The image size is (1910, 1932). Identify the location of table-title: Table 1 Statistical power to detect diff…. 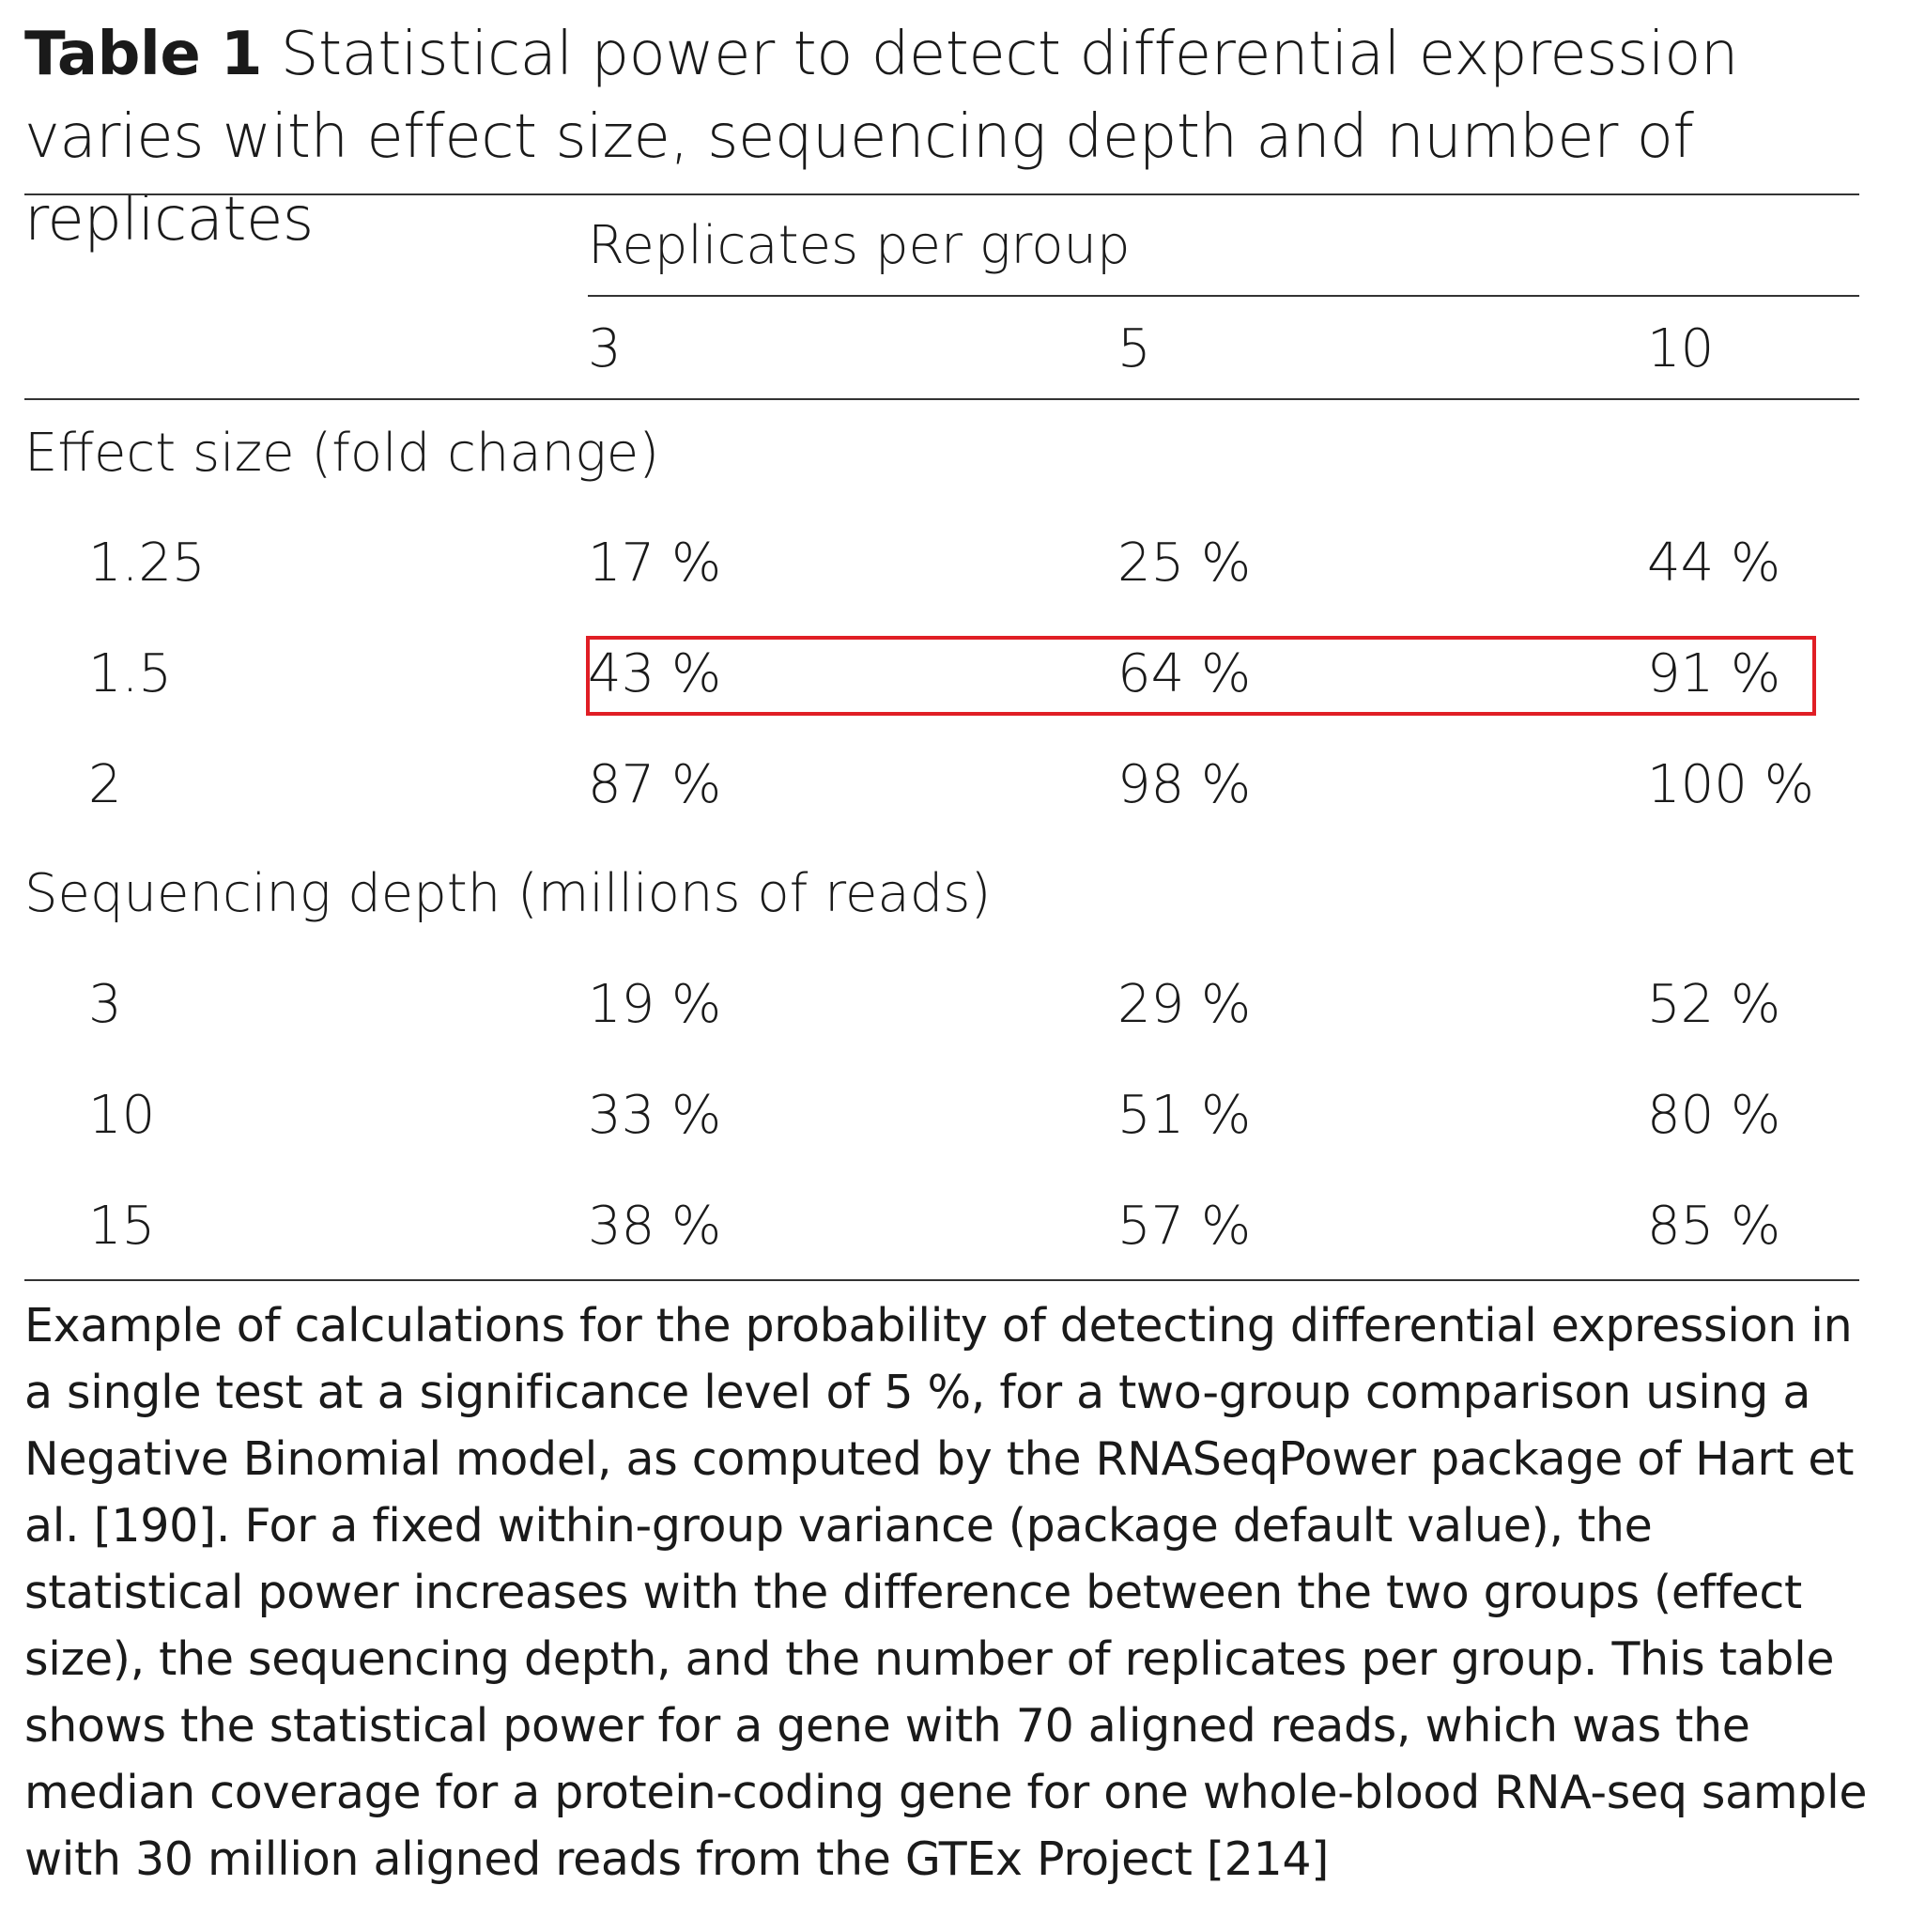
(944, 137).